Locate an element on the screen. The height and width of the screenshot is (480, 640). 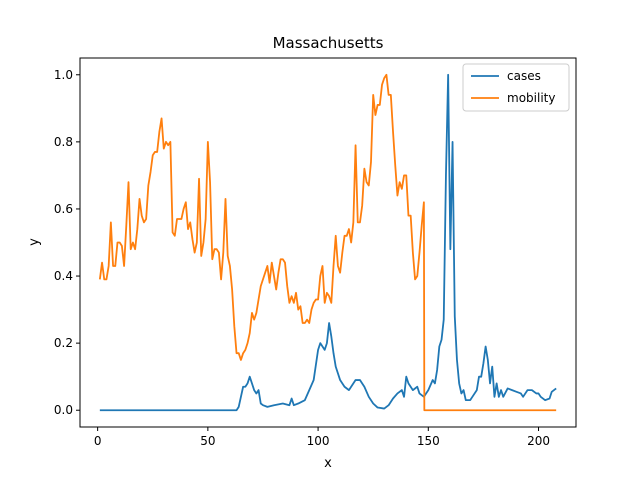
x-tick-label: 50 is located at coordinates (207, 441).